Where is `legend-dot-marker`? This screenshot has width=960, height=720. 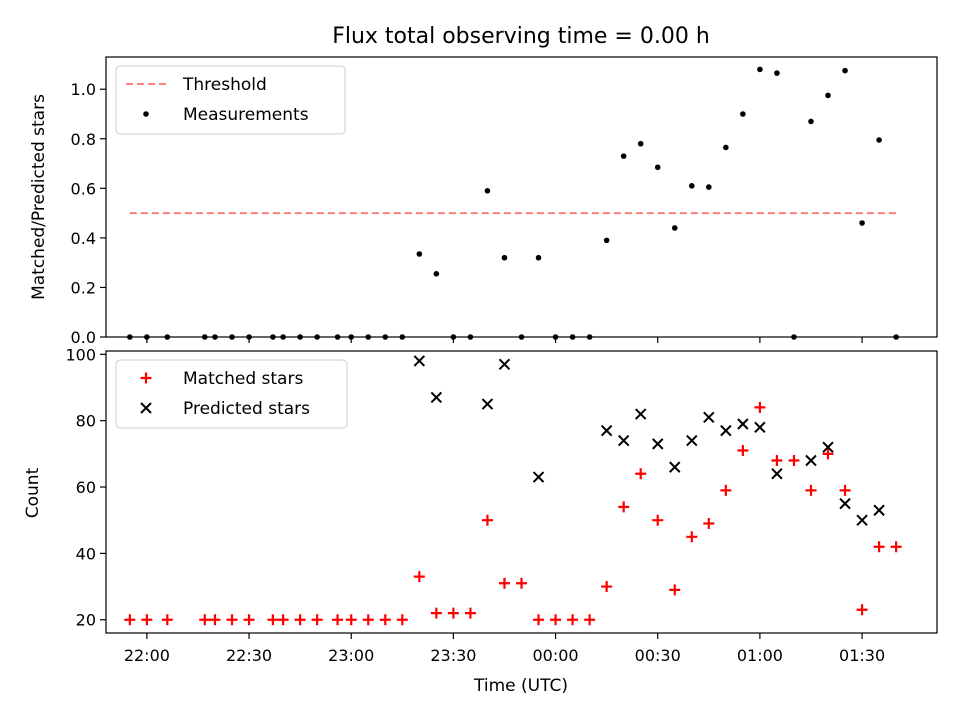
legend-dot-marker is located at coordinates (146, 114).